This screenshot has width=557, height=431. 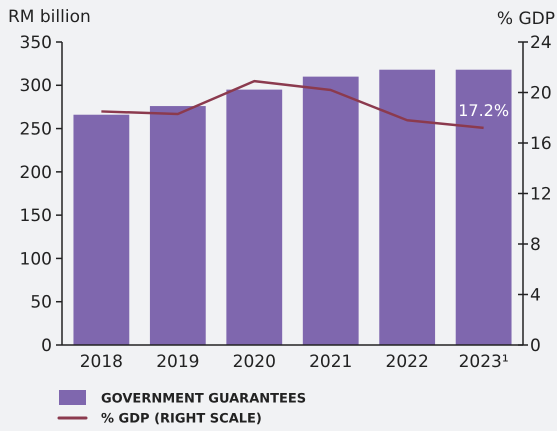 What do you see at coordinates (181, 419) in the screenshot?
I see `legend-label: % GDP (RIGHT SCALE)` at bounding box center [181, 419].